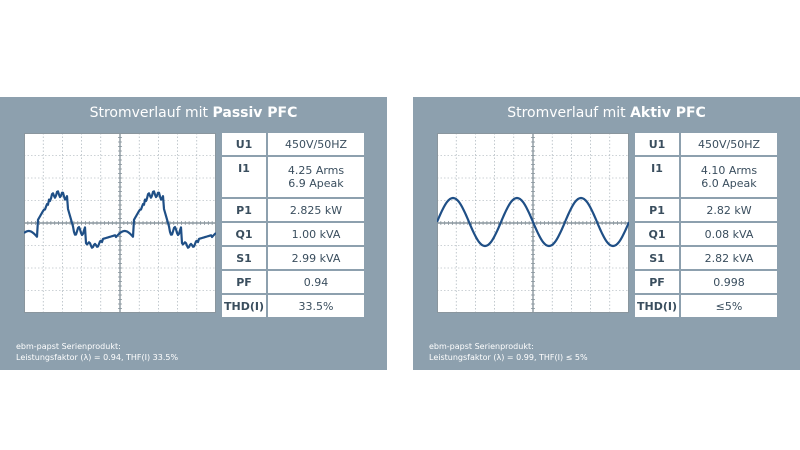 This screenshot has width=800, height=450. I want to click on row-value: 33.5%, so click(316, 306).